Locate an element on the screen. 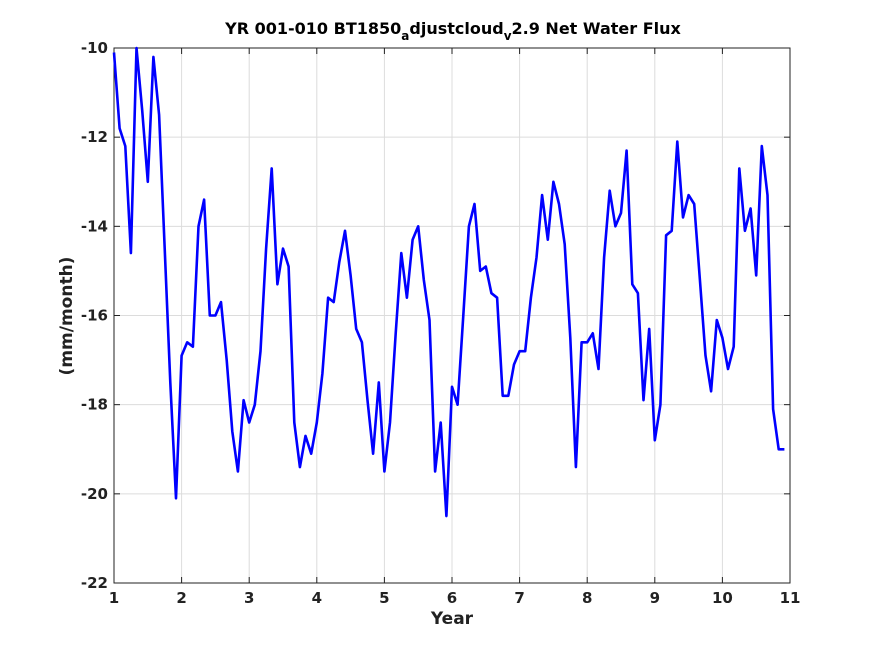 The image size is (875, 656). x-tick-label: 6 is located at coordinates (452, 598).